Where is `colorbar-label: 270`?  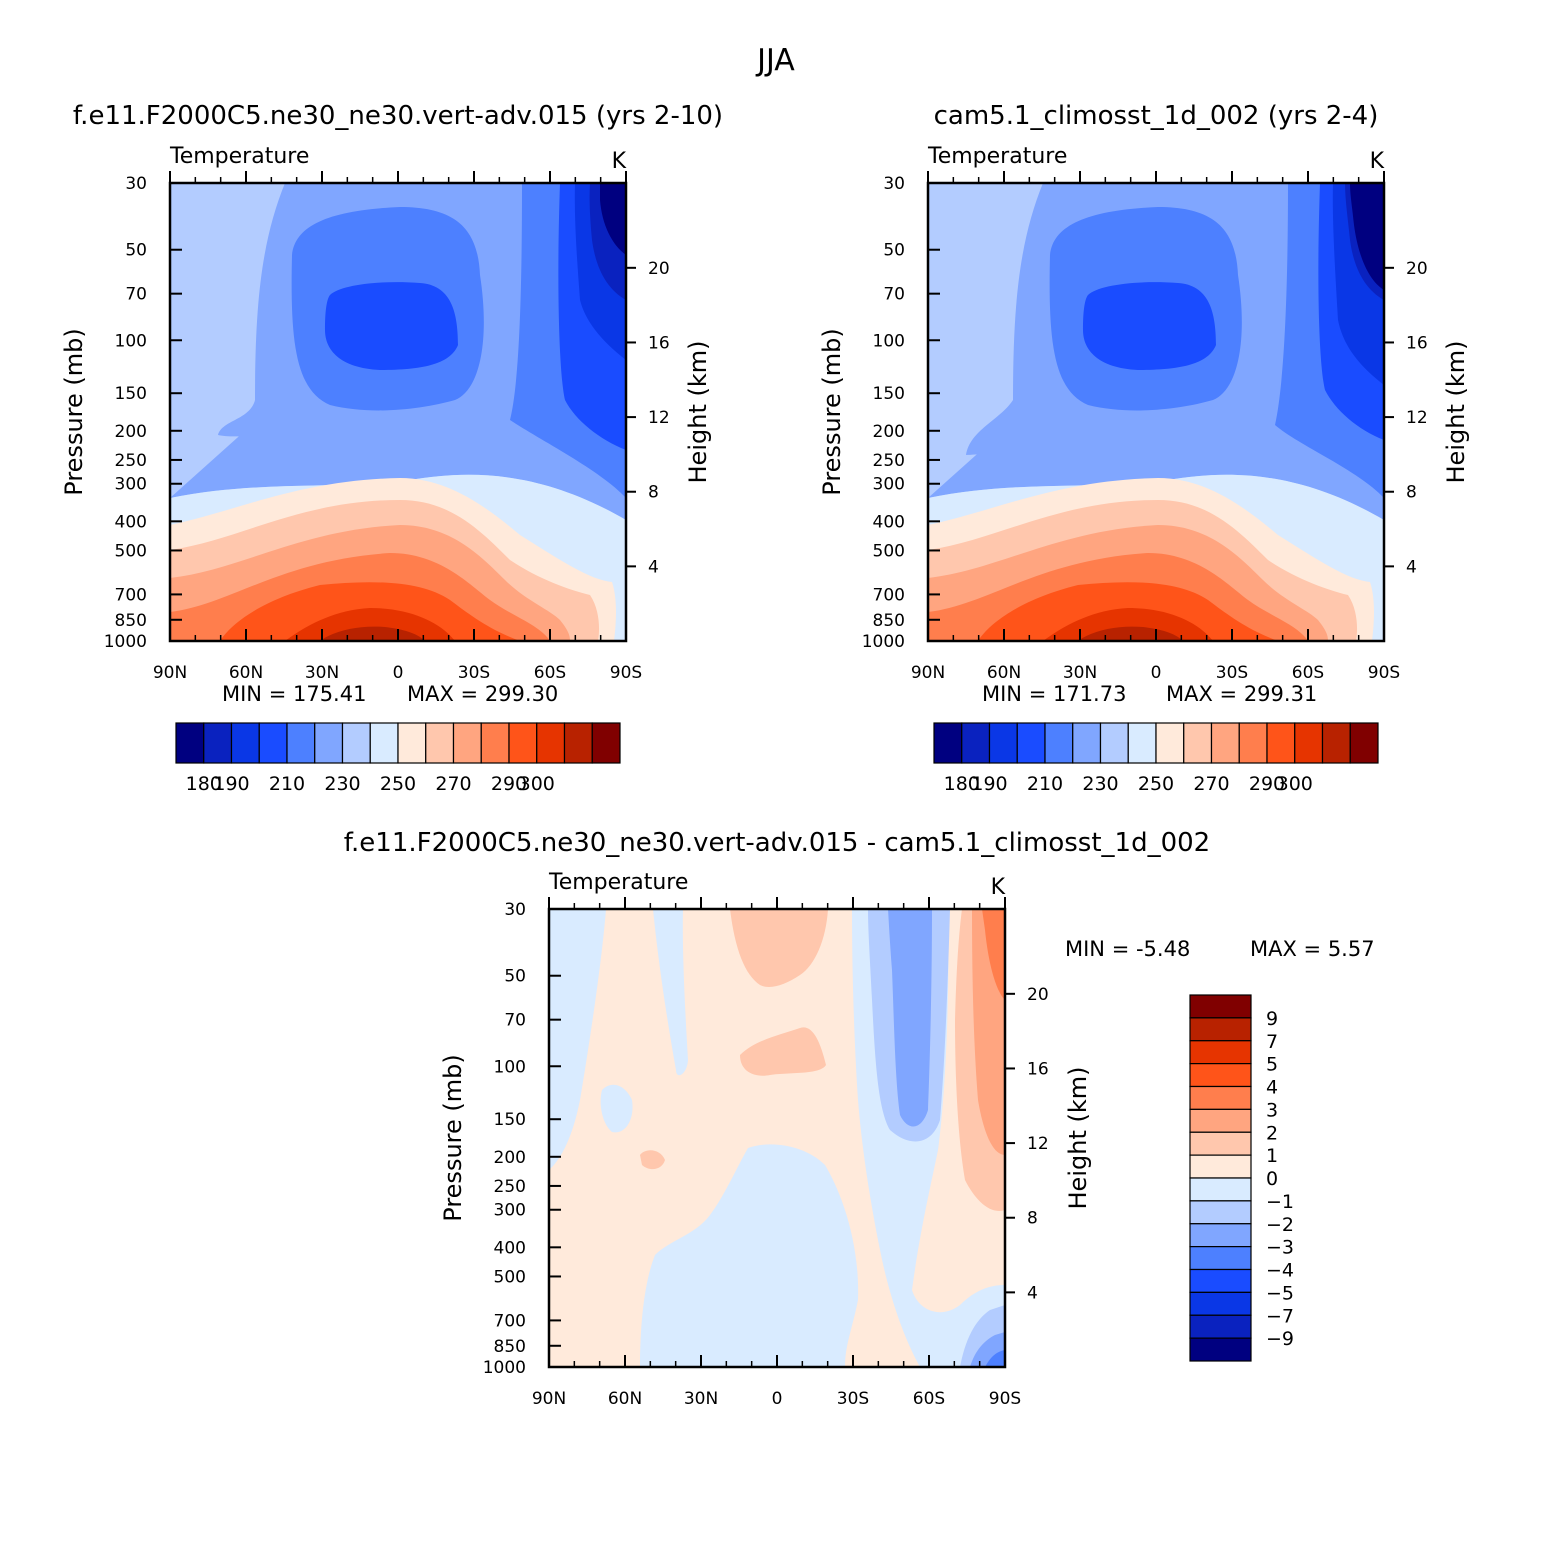
colorbar-label: 270 is located at coordinates (1211, 784).